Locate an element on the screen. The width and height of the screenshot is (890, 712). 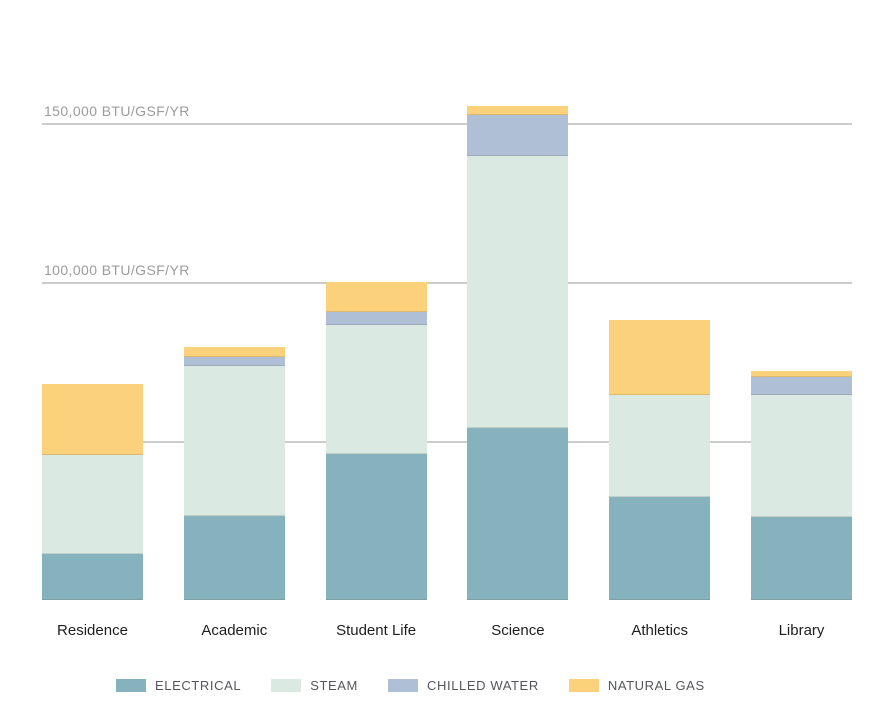
segment-electrical-science is located at coordinates (518, 514).